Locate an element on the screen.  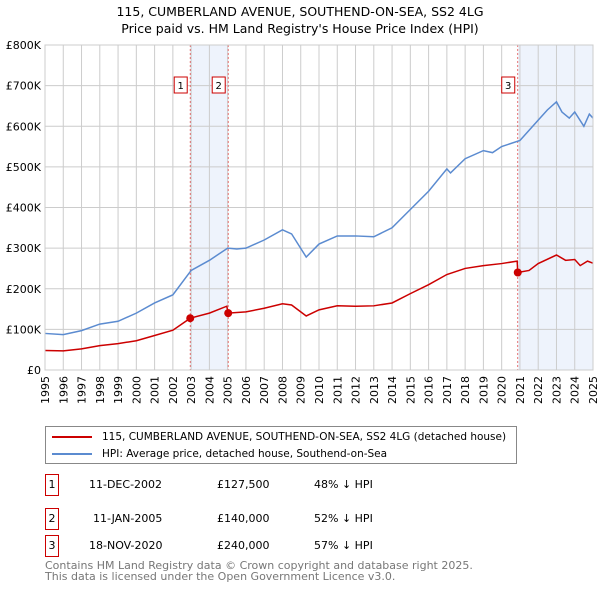
sale-label: 1 is located at coordinates (181, 86).